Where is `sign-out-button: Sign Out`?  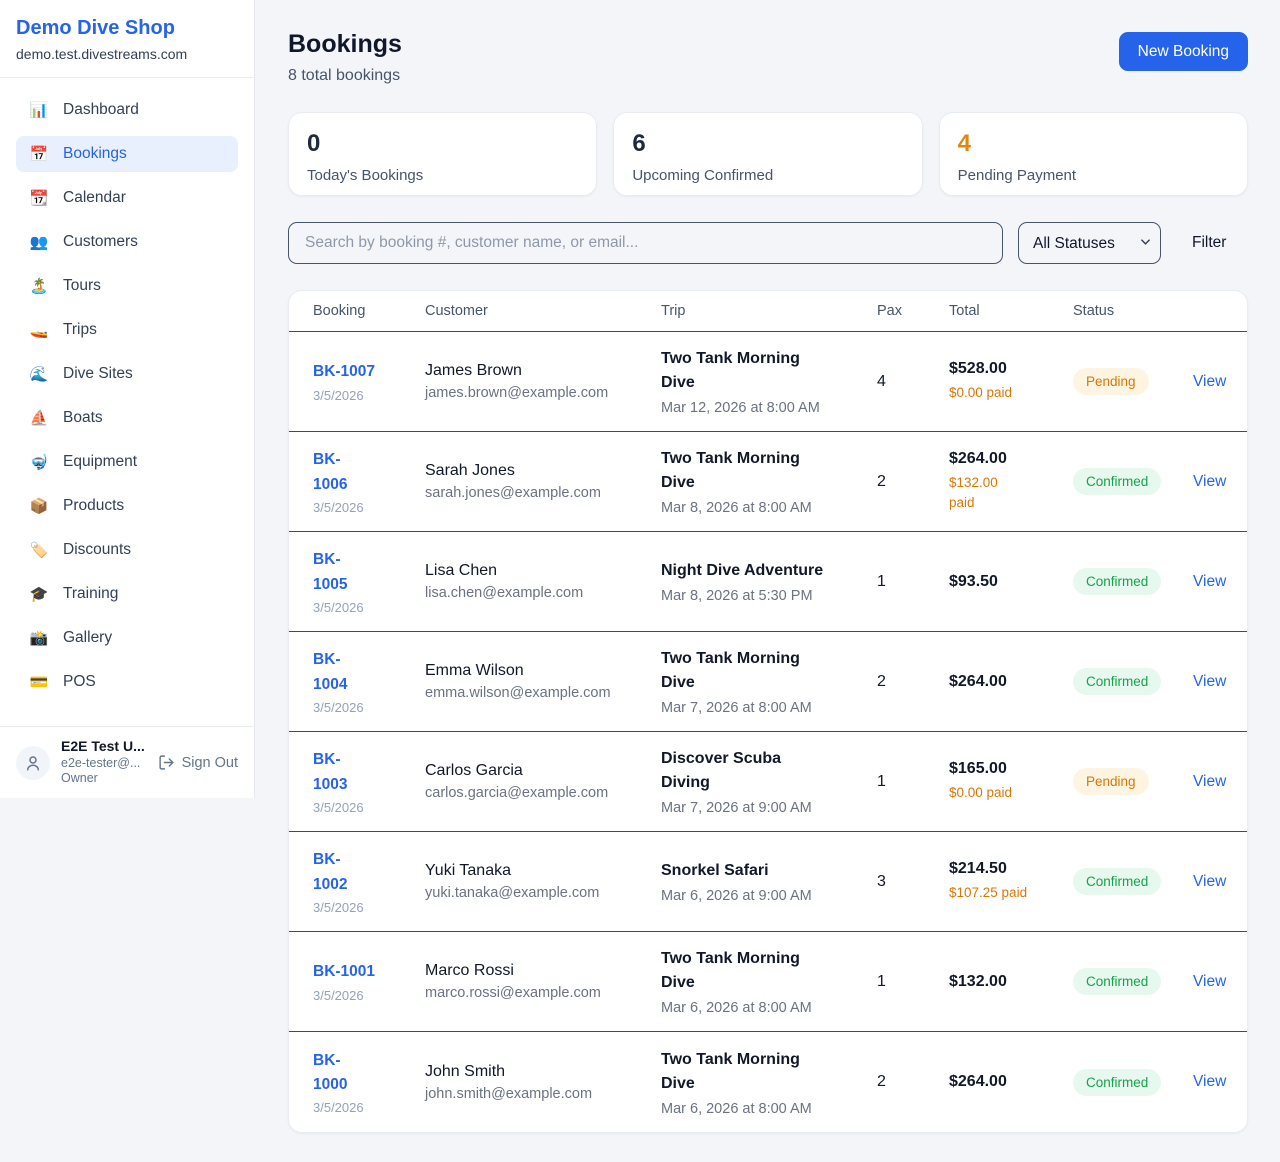 sign-out-button: Sign Out is located at coordinates (198, 762).